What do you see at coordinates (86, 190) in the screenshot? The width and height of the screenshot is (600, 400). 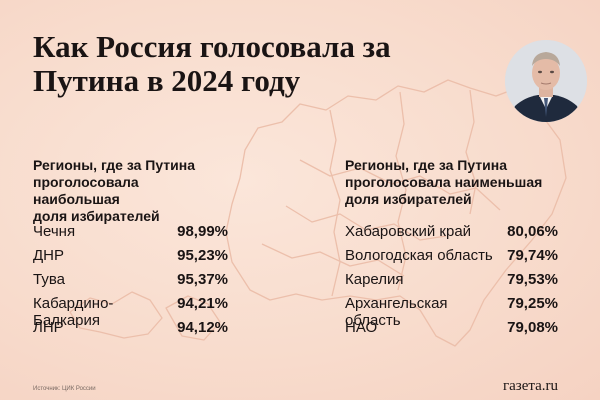 I see `heading-line: проголосовала наибольшая` at bounding box center [86, 190].